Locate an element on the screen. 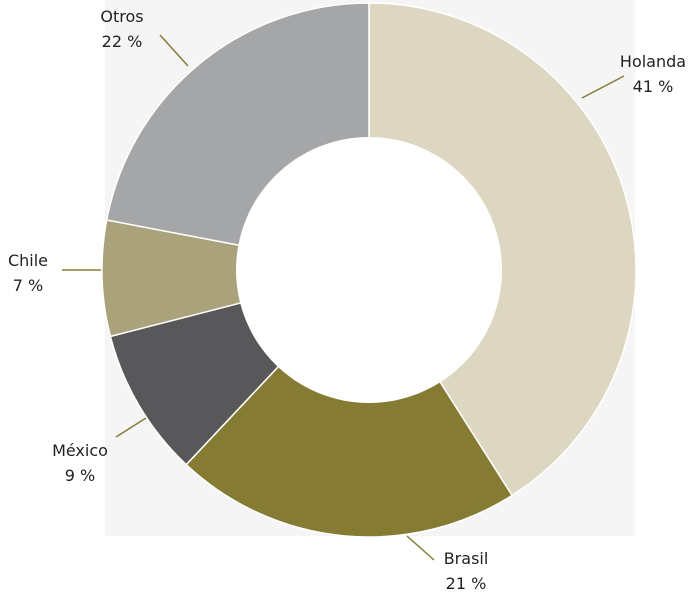  leader-line-brasil is located at coordinates (420, 548).